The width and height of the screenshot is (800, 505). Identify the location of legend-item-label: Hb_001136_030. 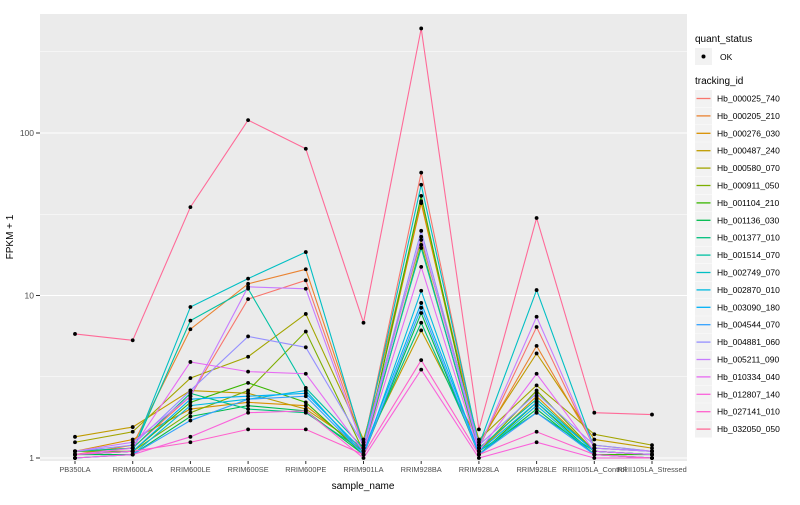
(748, 220).